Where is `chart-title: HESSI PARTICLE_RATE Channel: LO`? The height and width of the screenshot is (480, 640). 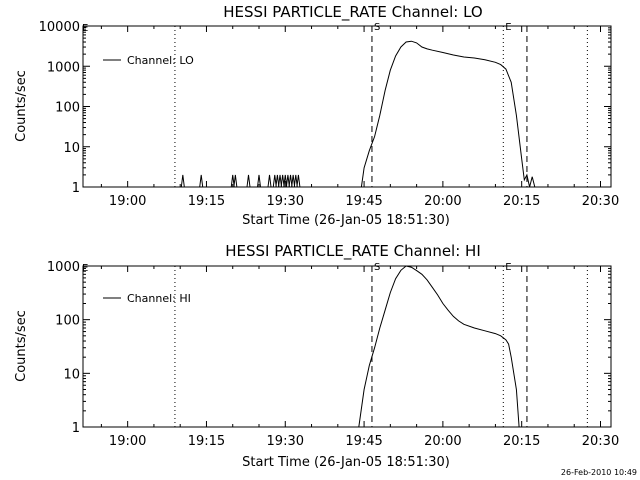 chart-title: HESSI PARTICLE_RATE Channel: LO is located at coordinates (352, 12).